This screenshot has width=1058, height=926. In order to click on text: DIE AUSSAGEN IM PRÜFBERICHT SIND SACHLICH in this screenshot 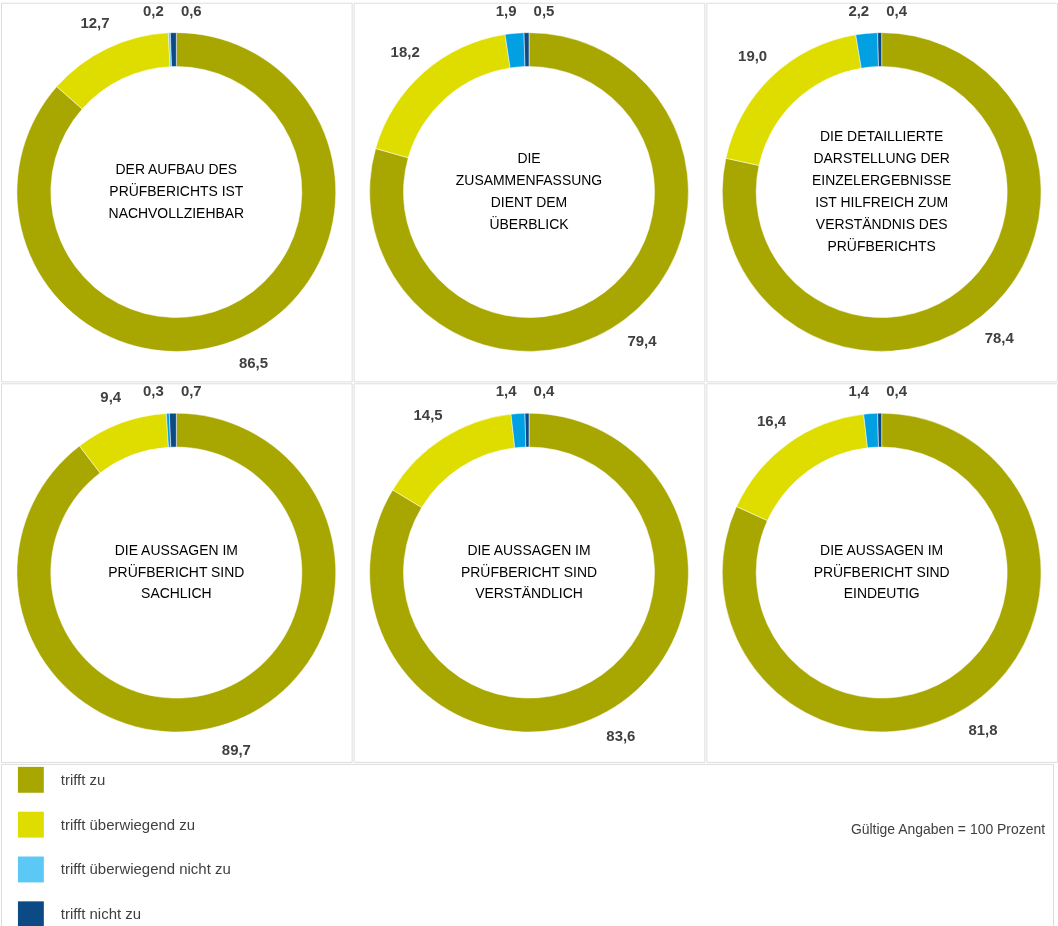, I will do `click(176, 571)`.